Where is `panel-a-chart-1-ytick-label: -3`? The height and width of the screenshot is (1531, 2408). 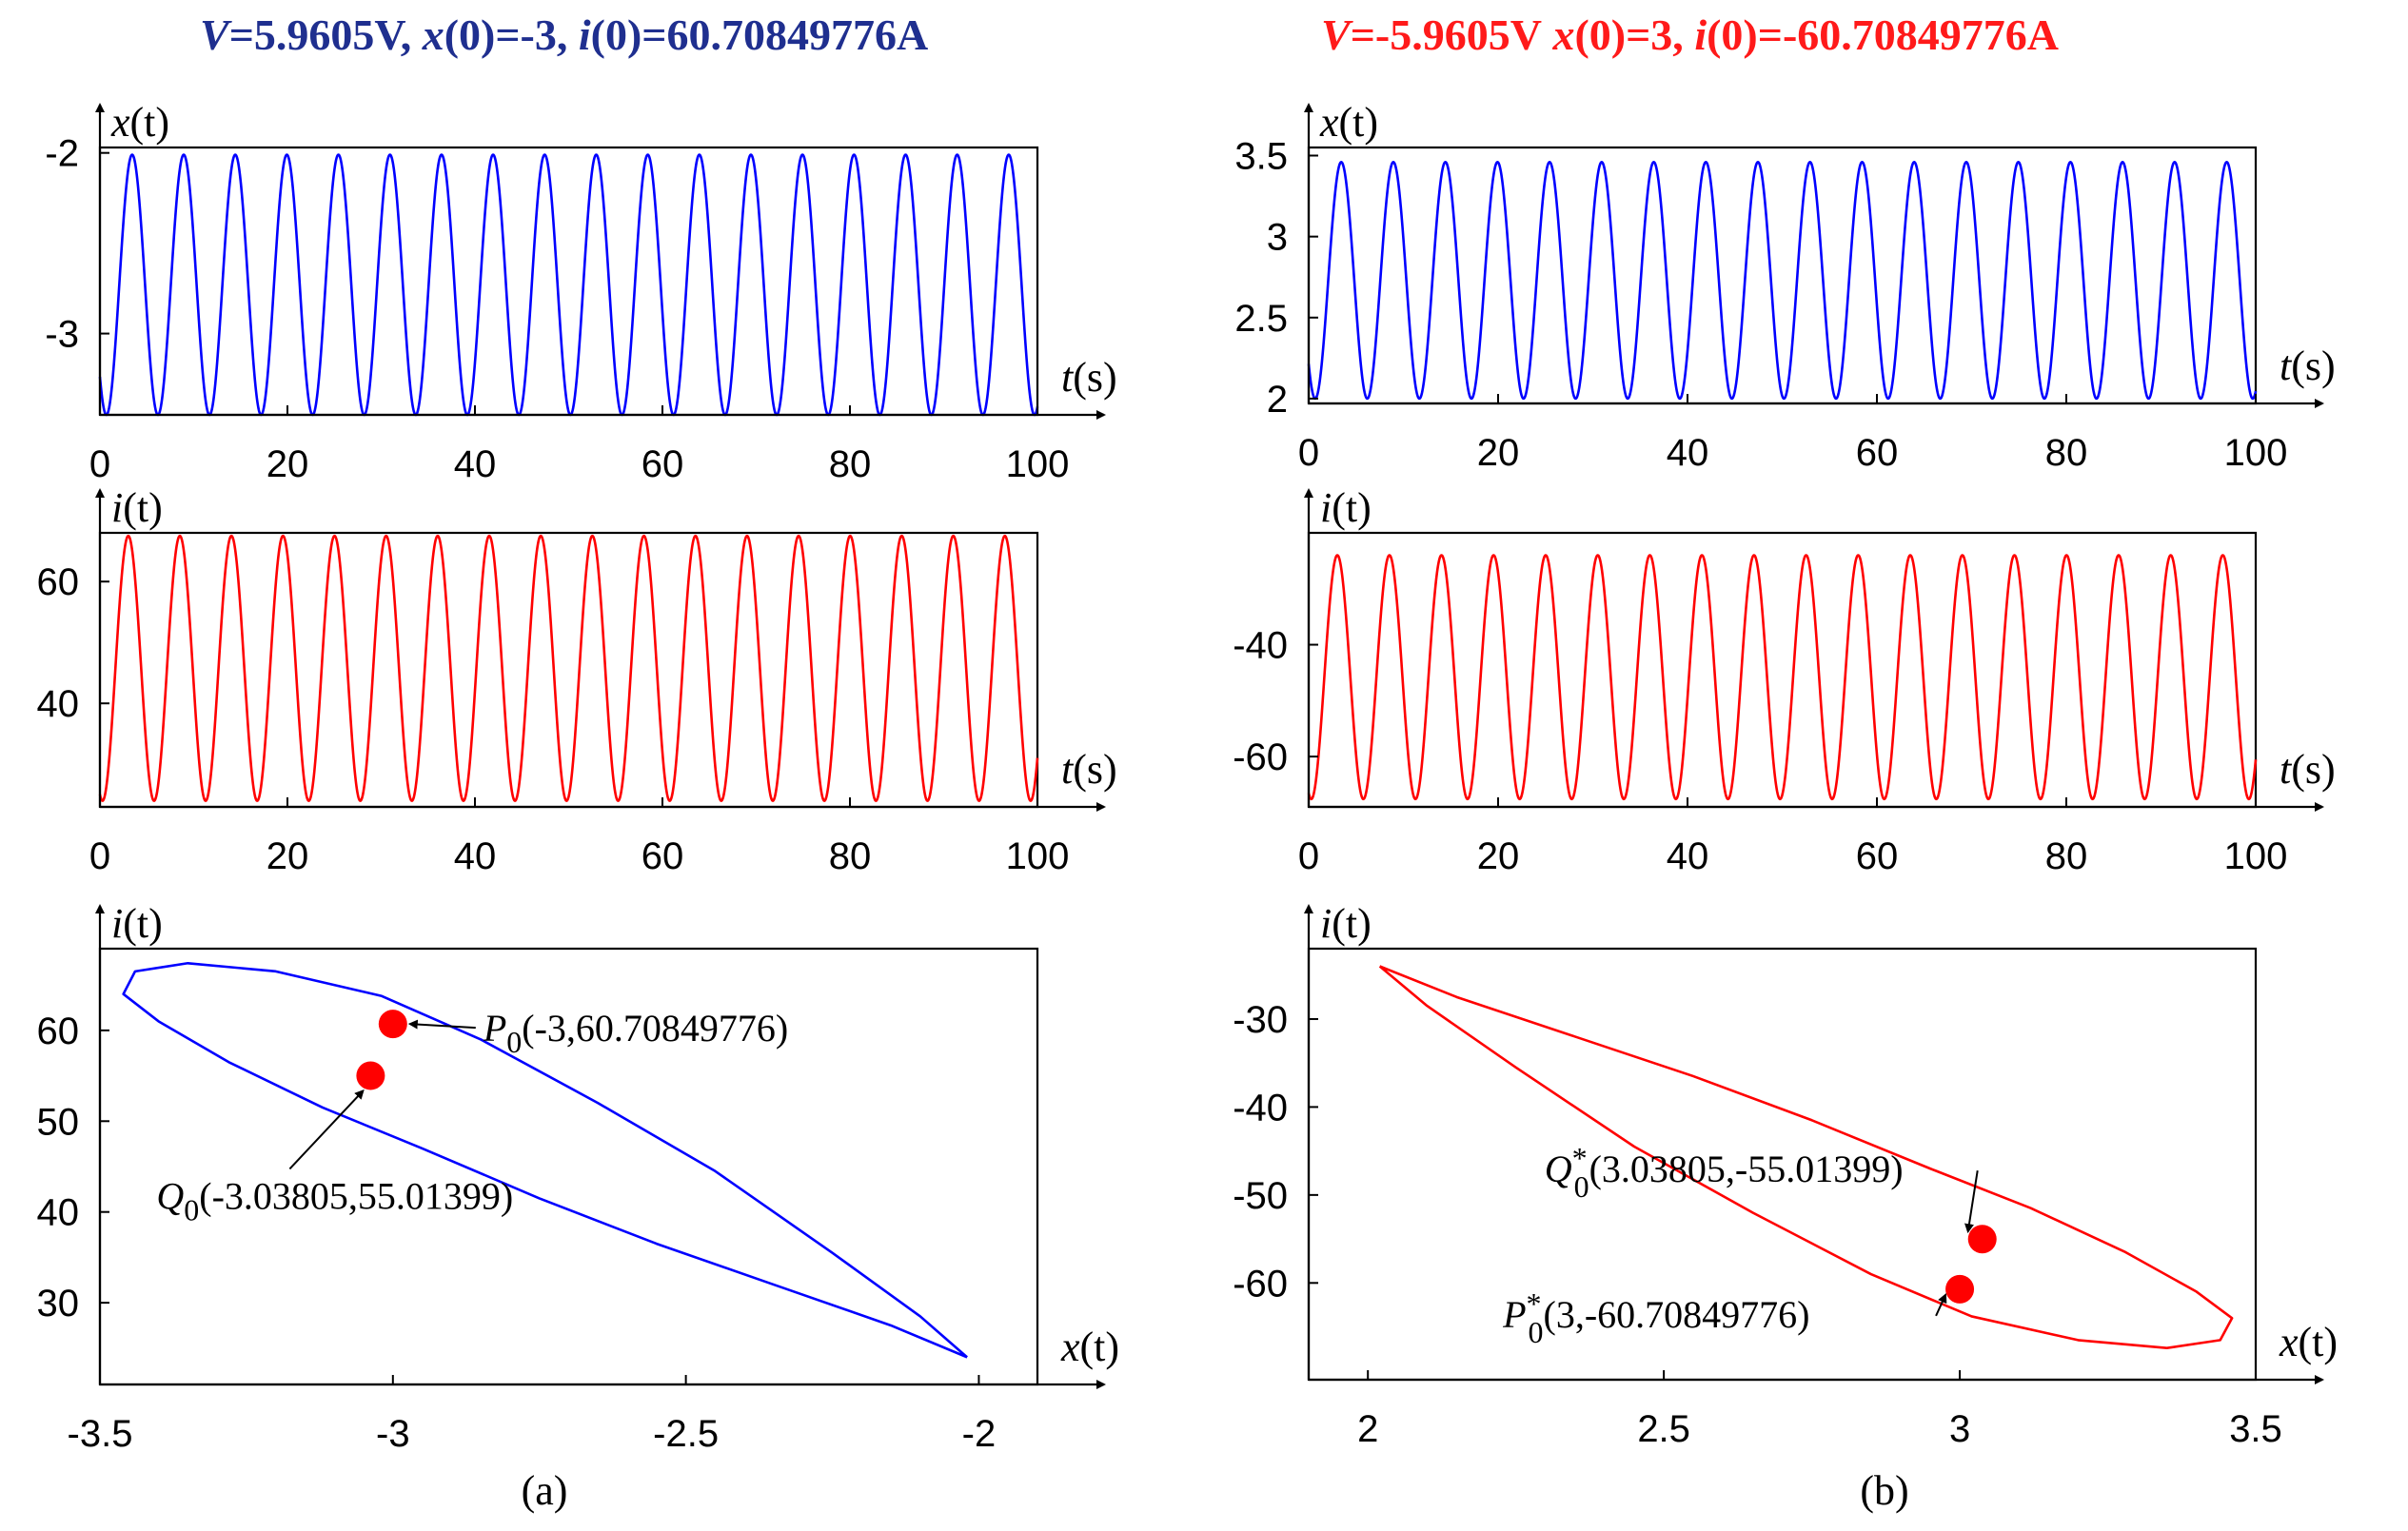
panel-a-chart-1-ytick-label: -3 is located at coordinates (62, 335).